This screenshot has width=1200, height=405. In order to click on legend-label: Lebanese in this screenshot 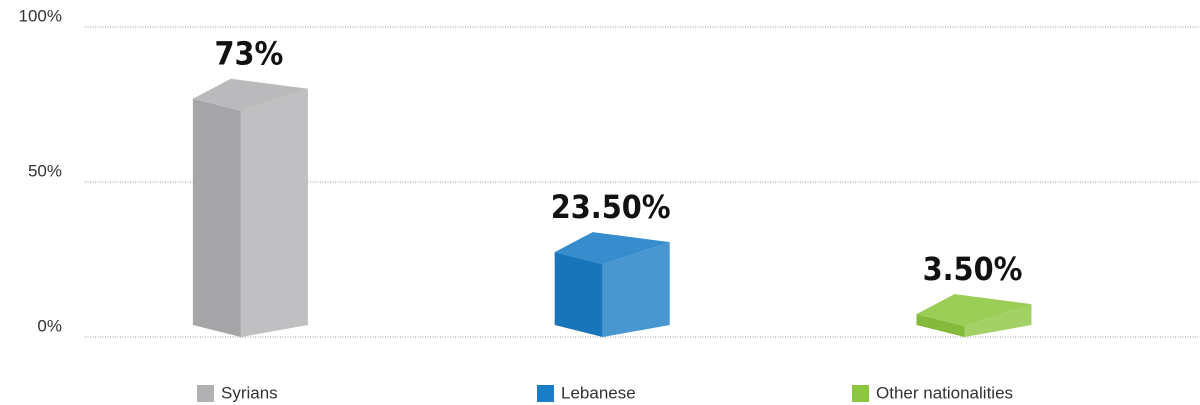, I will do `click(598, 392)`.